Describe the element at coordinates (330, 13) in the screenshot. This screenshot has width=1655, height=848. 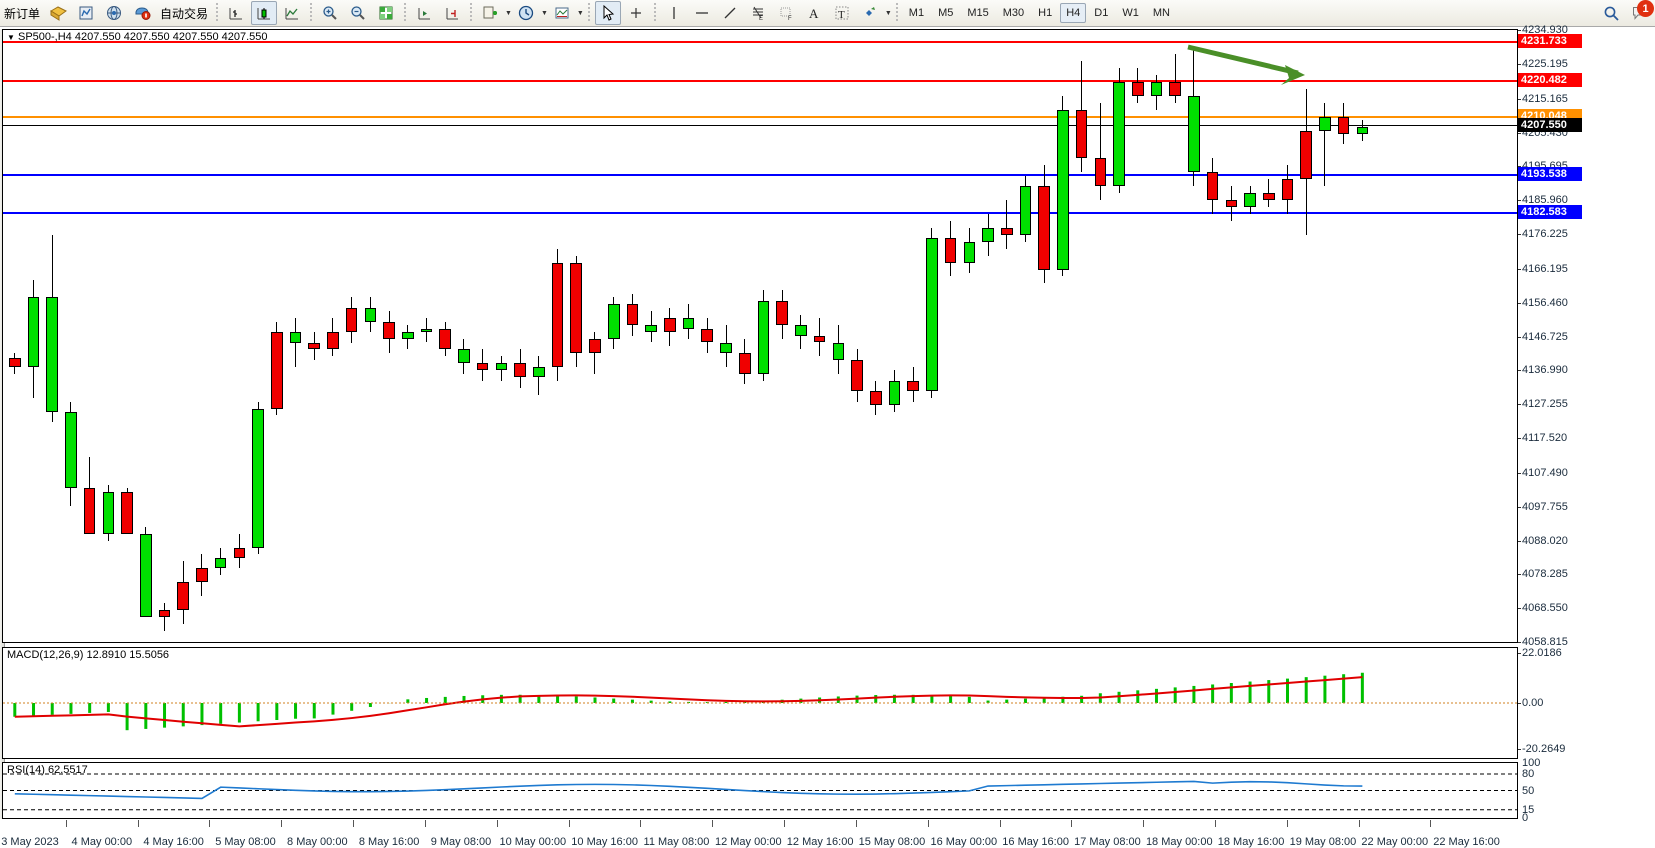
I see `zoom-in-icon` at that location.